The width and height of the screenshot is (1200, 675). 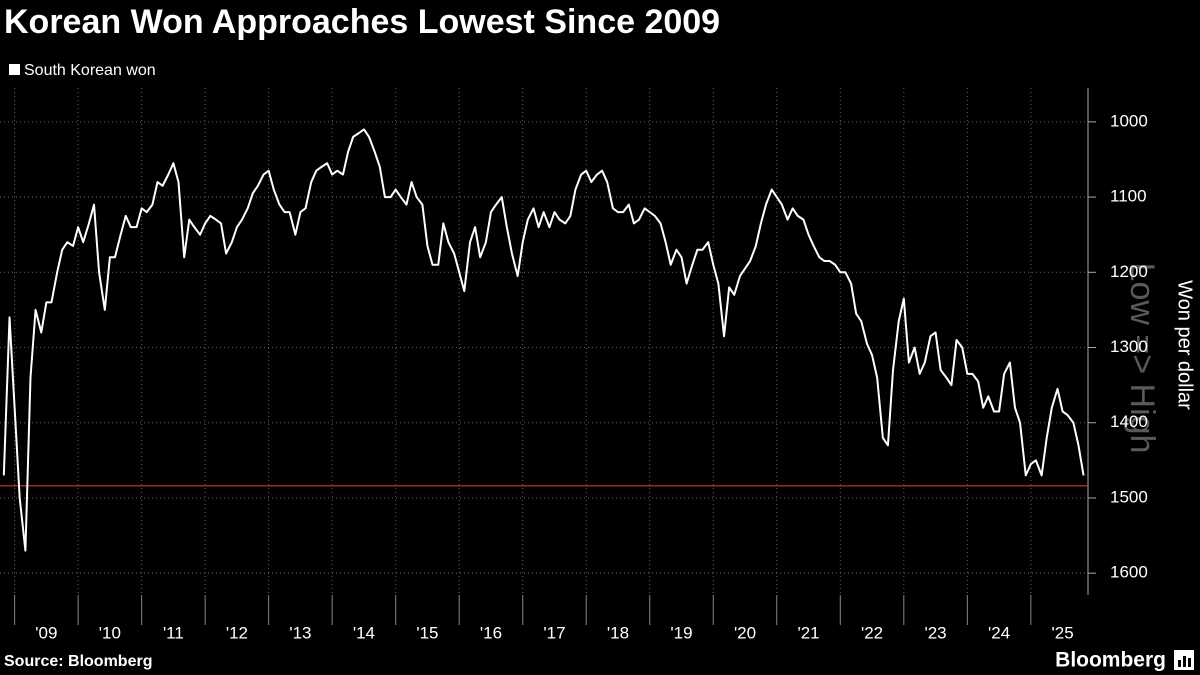 What do you see at coordinates (1129, 421) in the screenshot?
I see `y-tick-label: 1400` at bounding box center [1129, 421].